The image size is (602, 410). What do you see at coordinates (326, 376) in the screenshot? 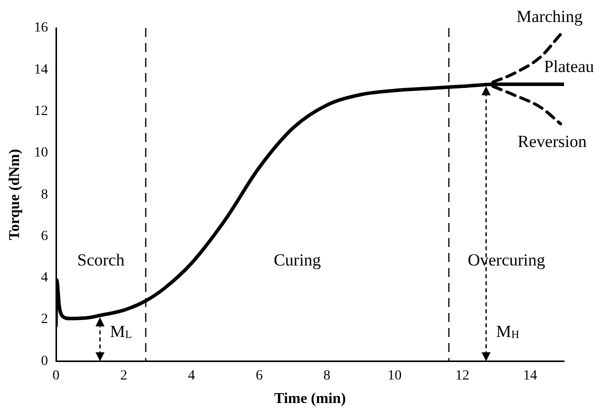
I see `x-tick-label: 8` at bounding box center [326, 376].